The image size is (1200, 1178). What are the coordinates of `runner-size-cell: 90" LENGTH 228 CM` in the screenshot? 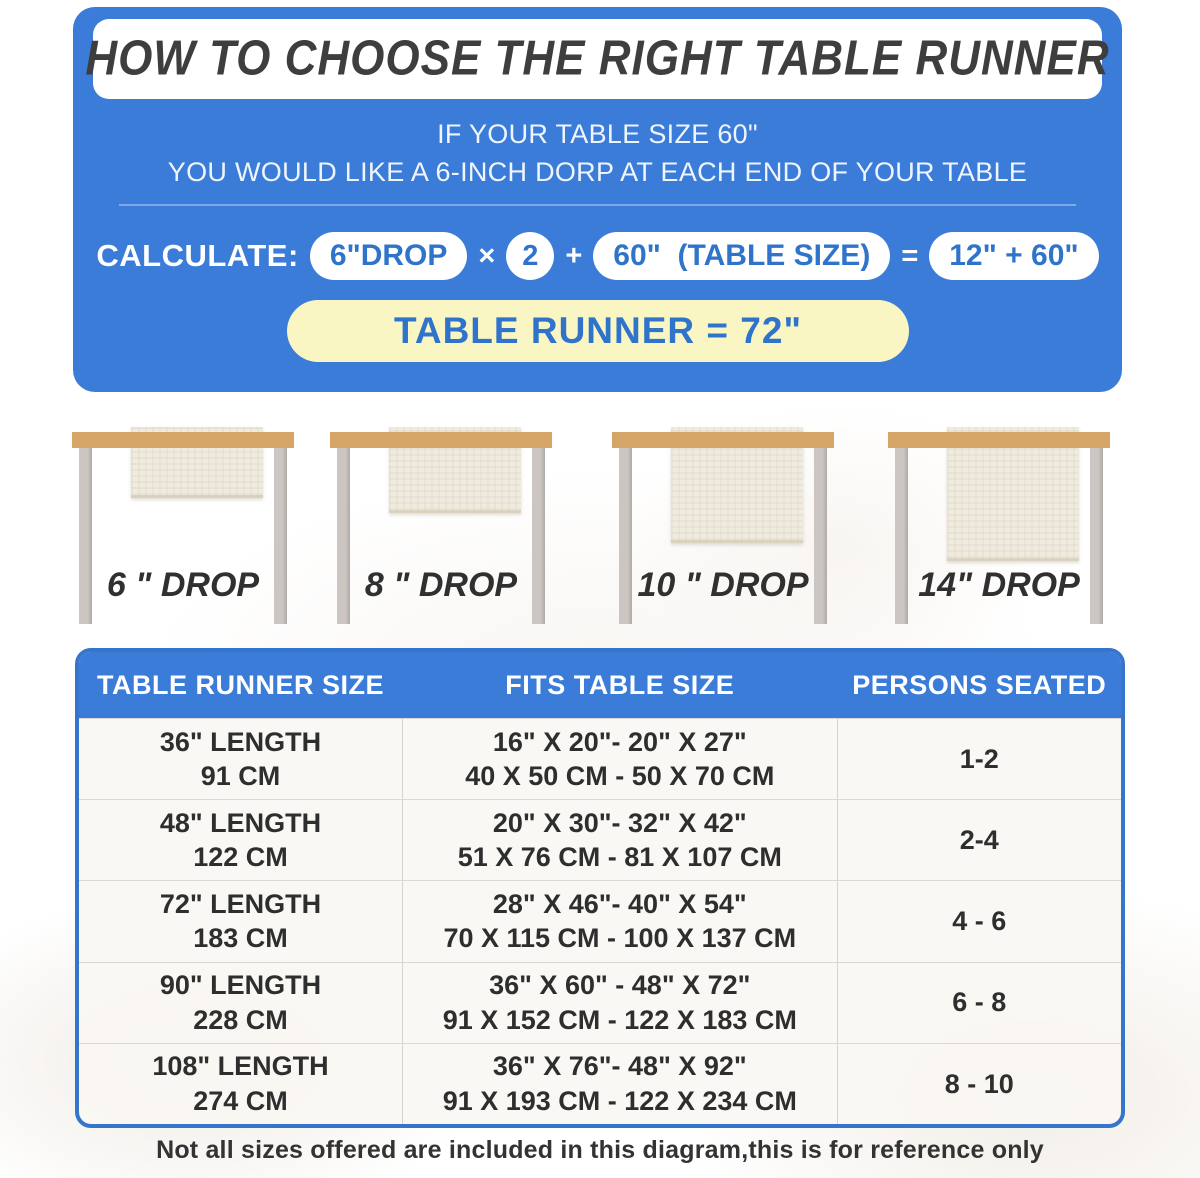 It's located at (240, 1003).